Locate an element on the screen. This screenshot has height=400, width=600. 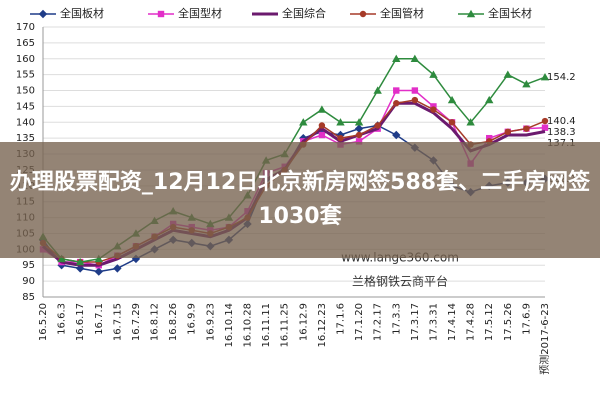
x-tick-label: 17.1.6 is located at coordinates (340, 319).